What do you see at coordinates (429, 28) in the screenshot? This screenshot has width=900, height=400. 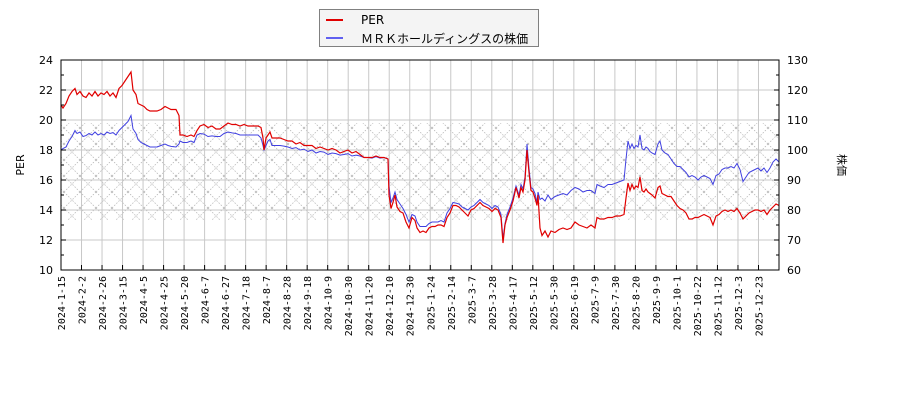 I see `legend: PER ＭＲＫホールディングスの株価` at bounding box center [429, 28].